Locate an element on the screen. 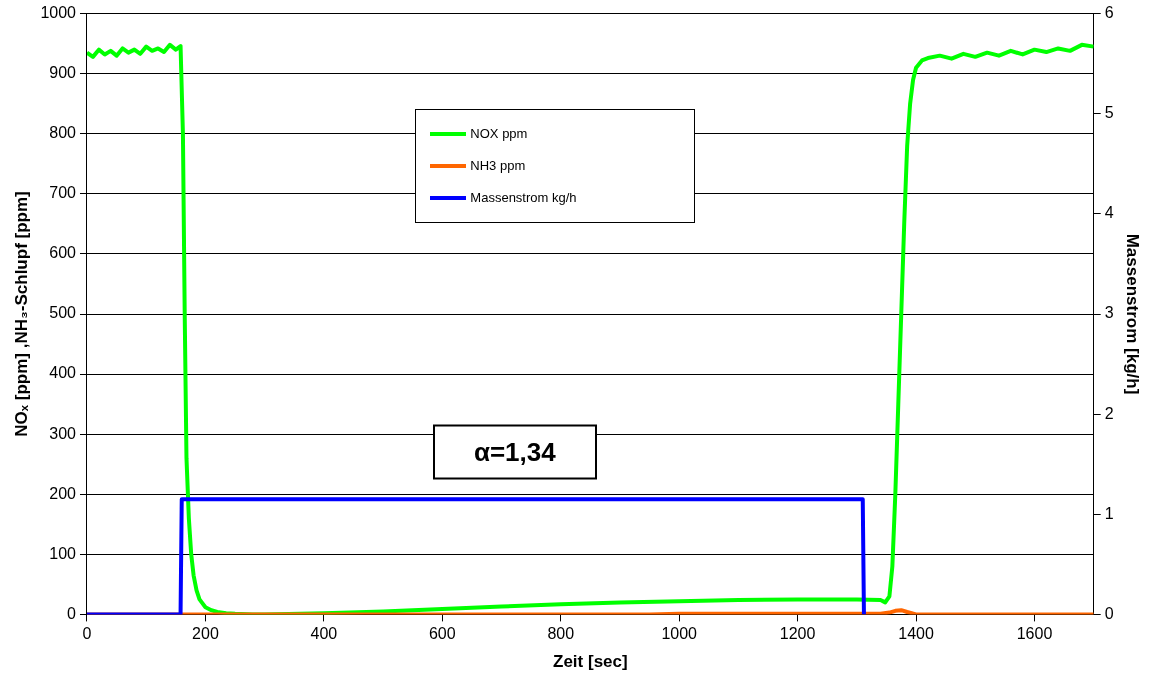 The height and width of the screenshot is (681, 1158). x-axis-title: Zeit [sec] is located at coordinates (590, 662).